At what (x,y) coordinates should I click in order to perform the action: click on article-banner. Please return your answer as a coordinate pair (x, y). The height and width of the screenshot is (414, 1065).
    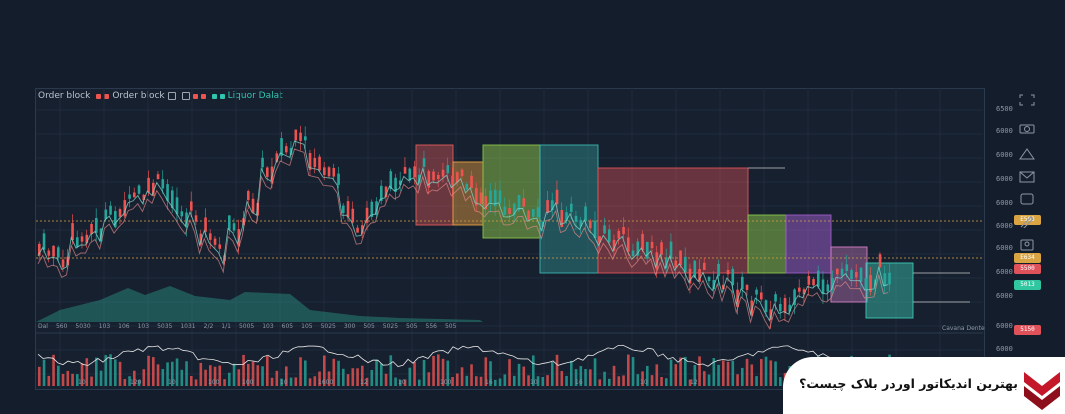
    Looking at the image, I should click on (924, 385).